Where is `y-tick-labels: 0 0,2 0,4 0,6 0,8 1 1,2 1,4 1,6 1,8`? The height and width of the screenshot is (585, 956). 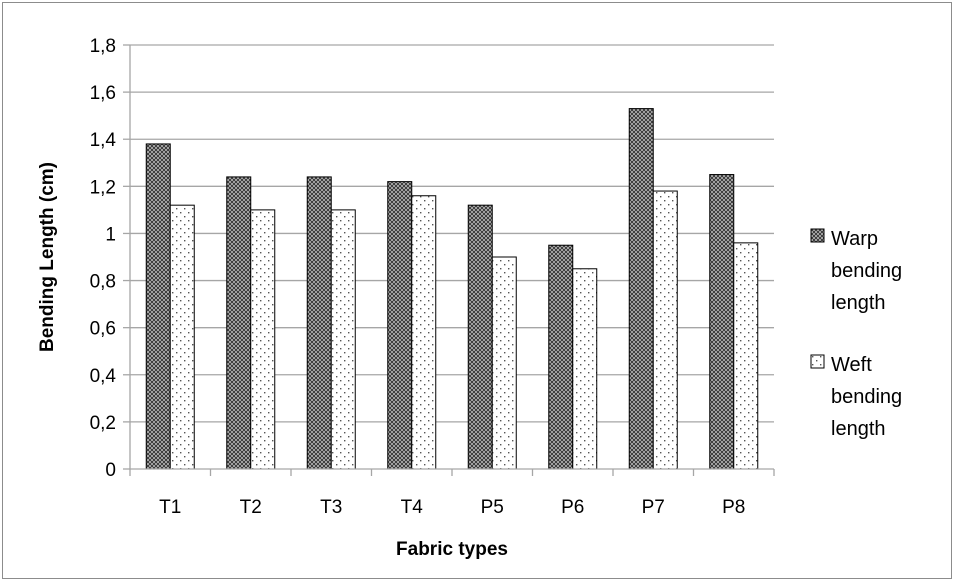 y-tick-labels: 0 0,2 0,4 0,6 0,8 1 1,2 1,4 1,6 1,8 is located at coordinates (103, 258).